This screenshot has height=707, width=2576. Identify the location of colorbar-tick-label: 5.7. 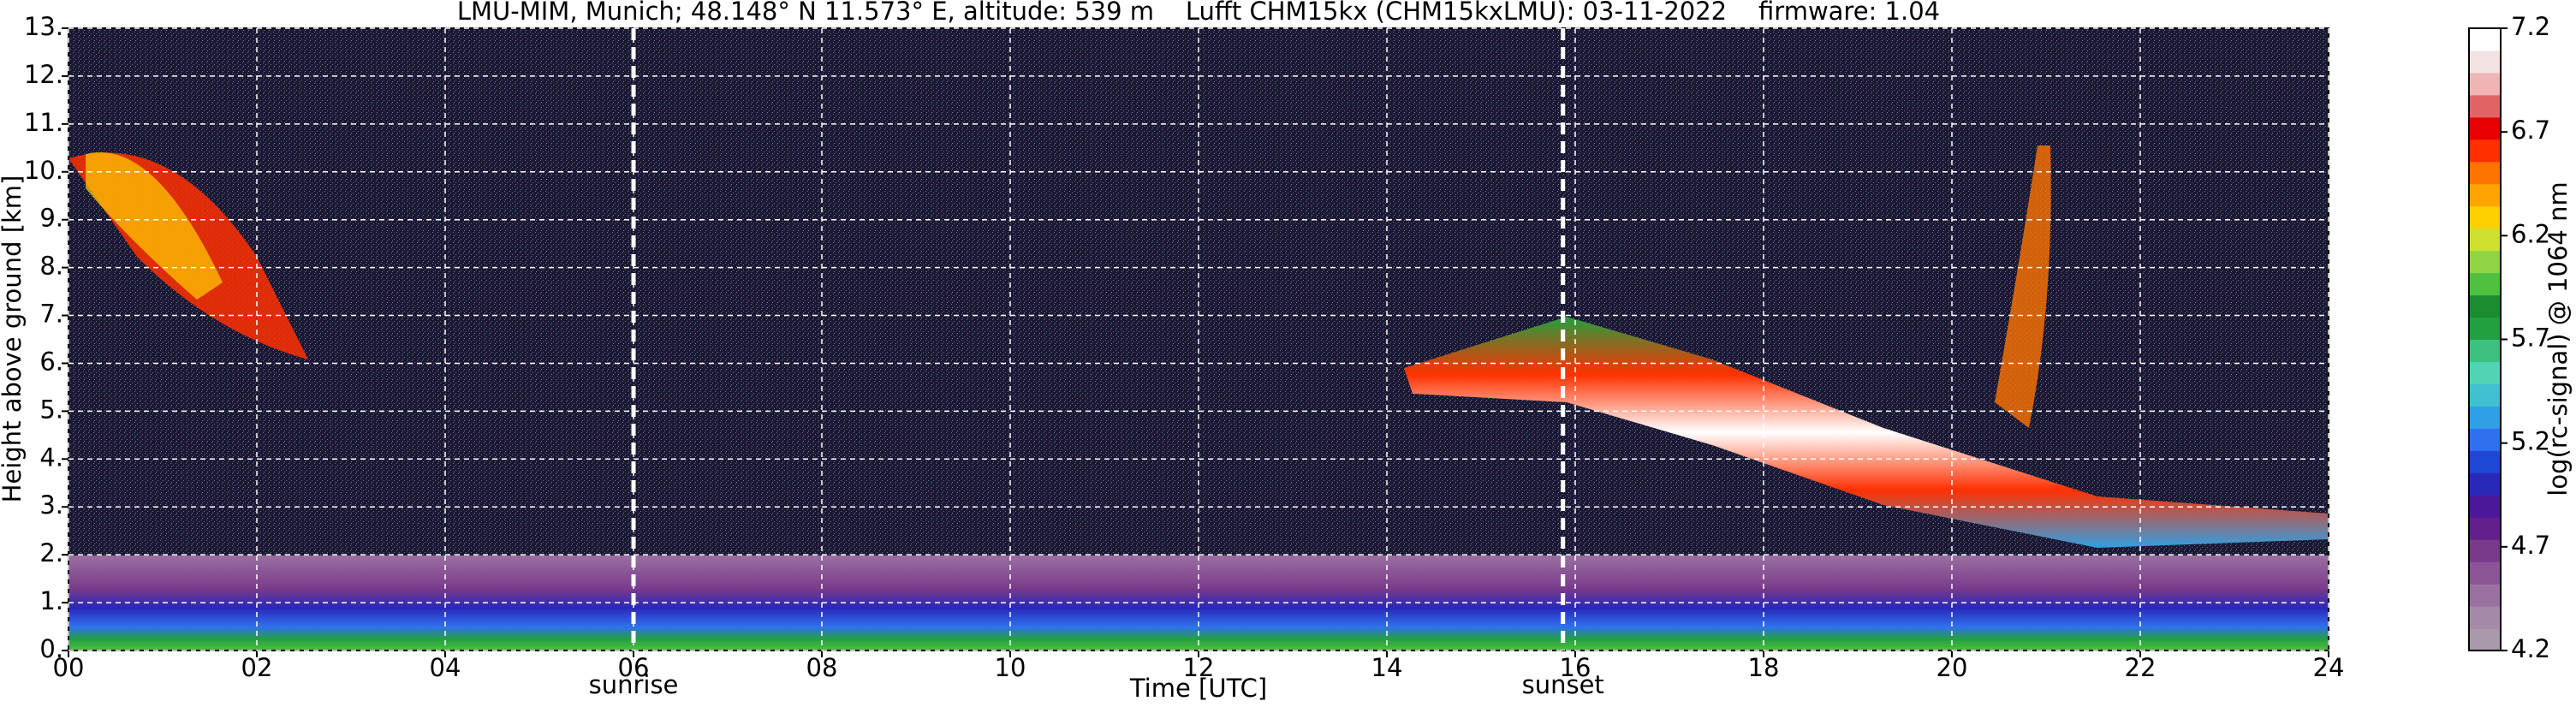
(2531, 338).